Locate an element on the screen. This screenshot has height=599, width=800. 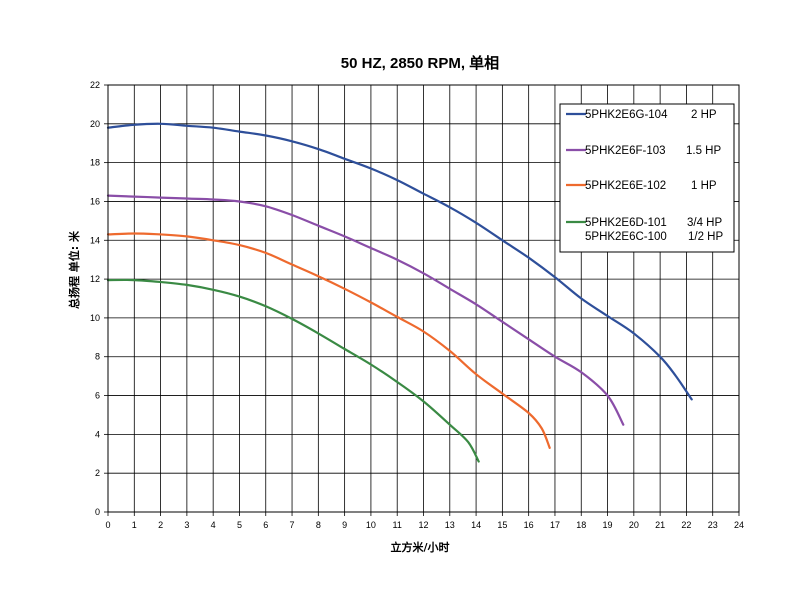
legend-box is located at coordinates (647, 178).